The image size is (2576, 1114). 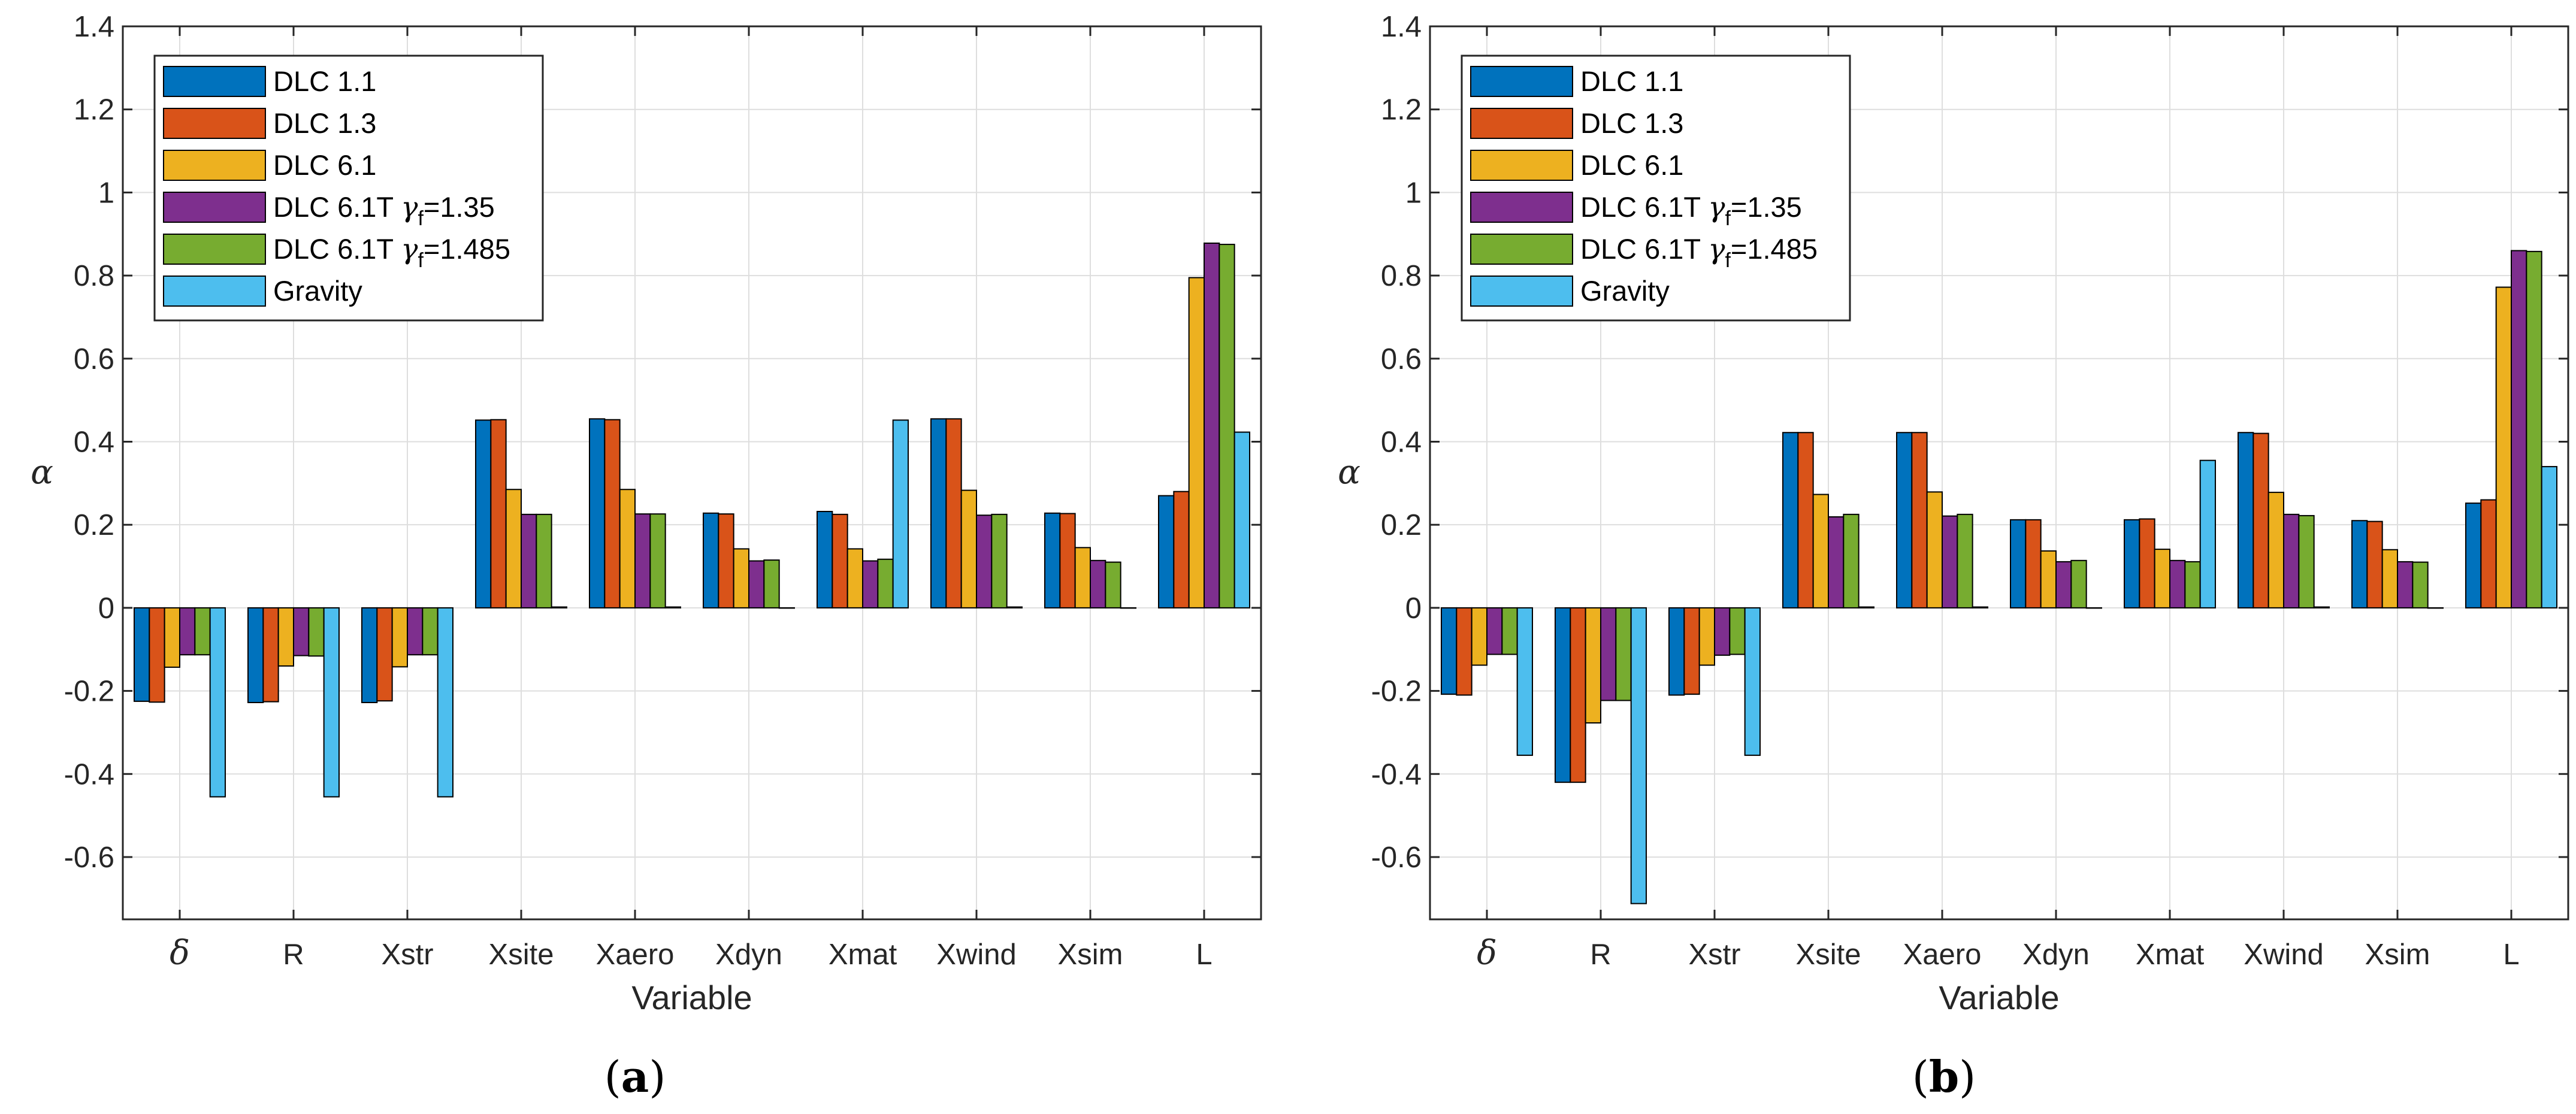 What do you see at coordinates (1828, 955) in the screenshot?
I see `x-tick-label: Xsite` at bounding box center [1828, 955].